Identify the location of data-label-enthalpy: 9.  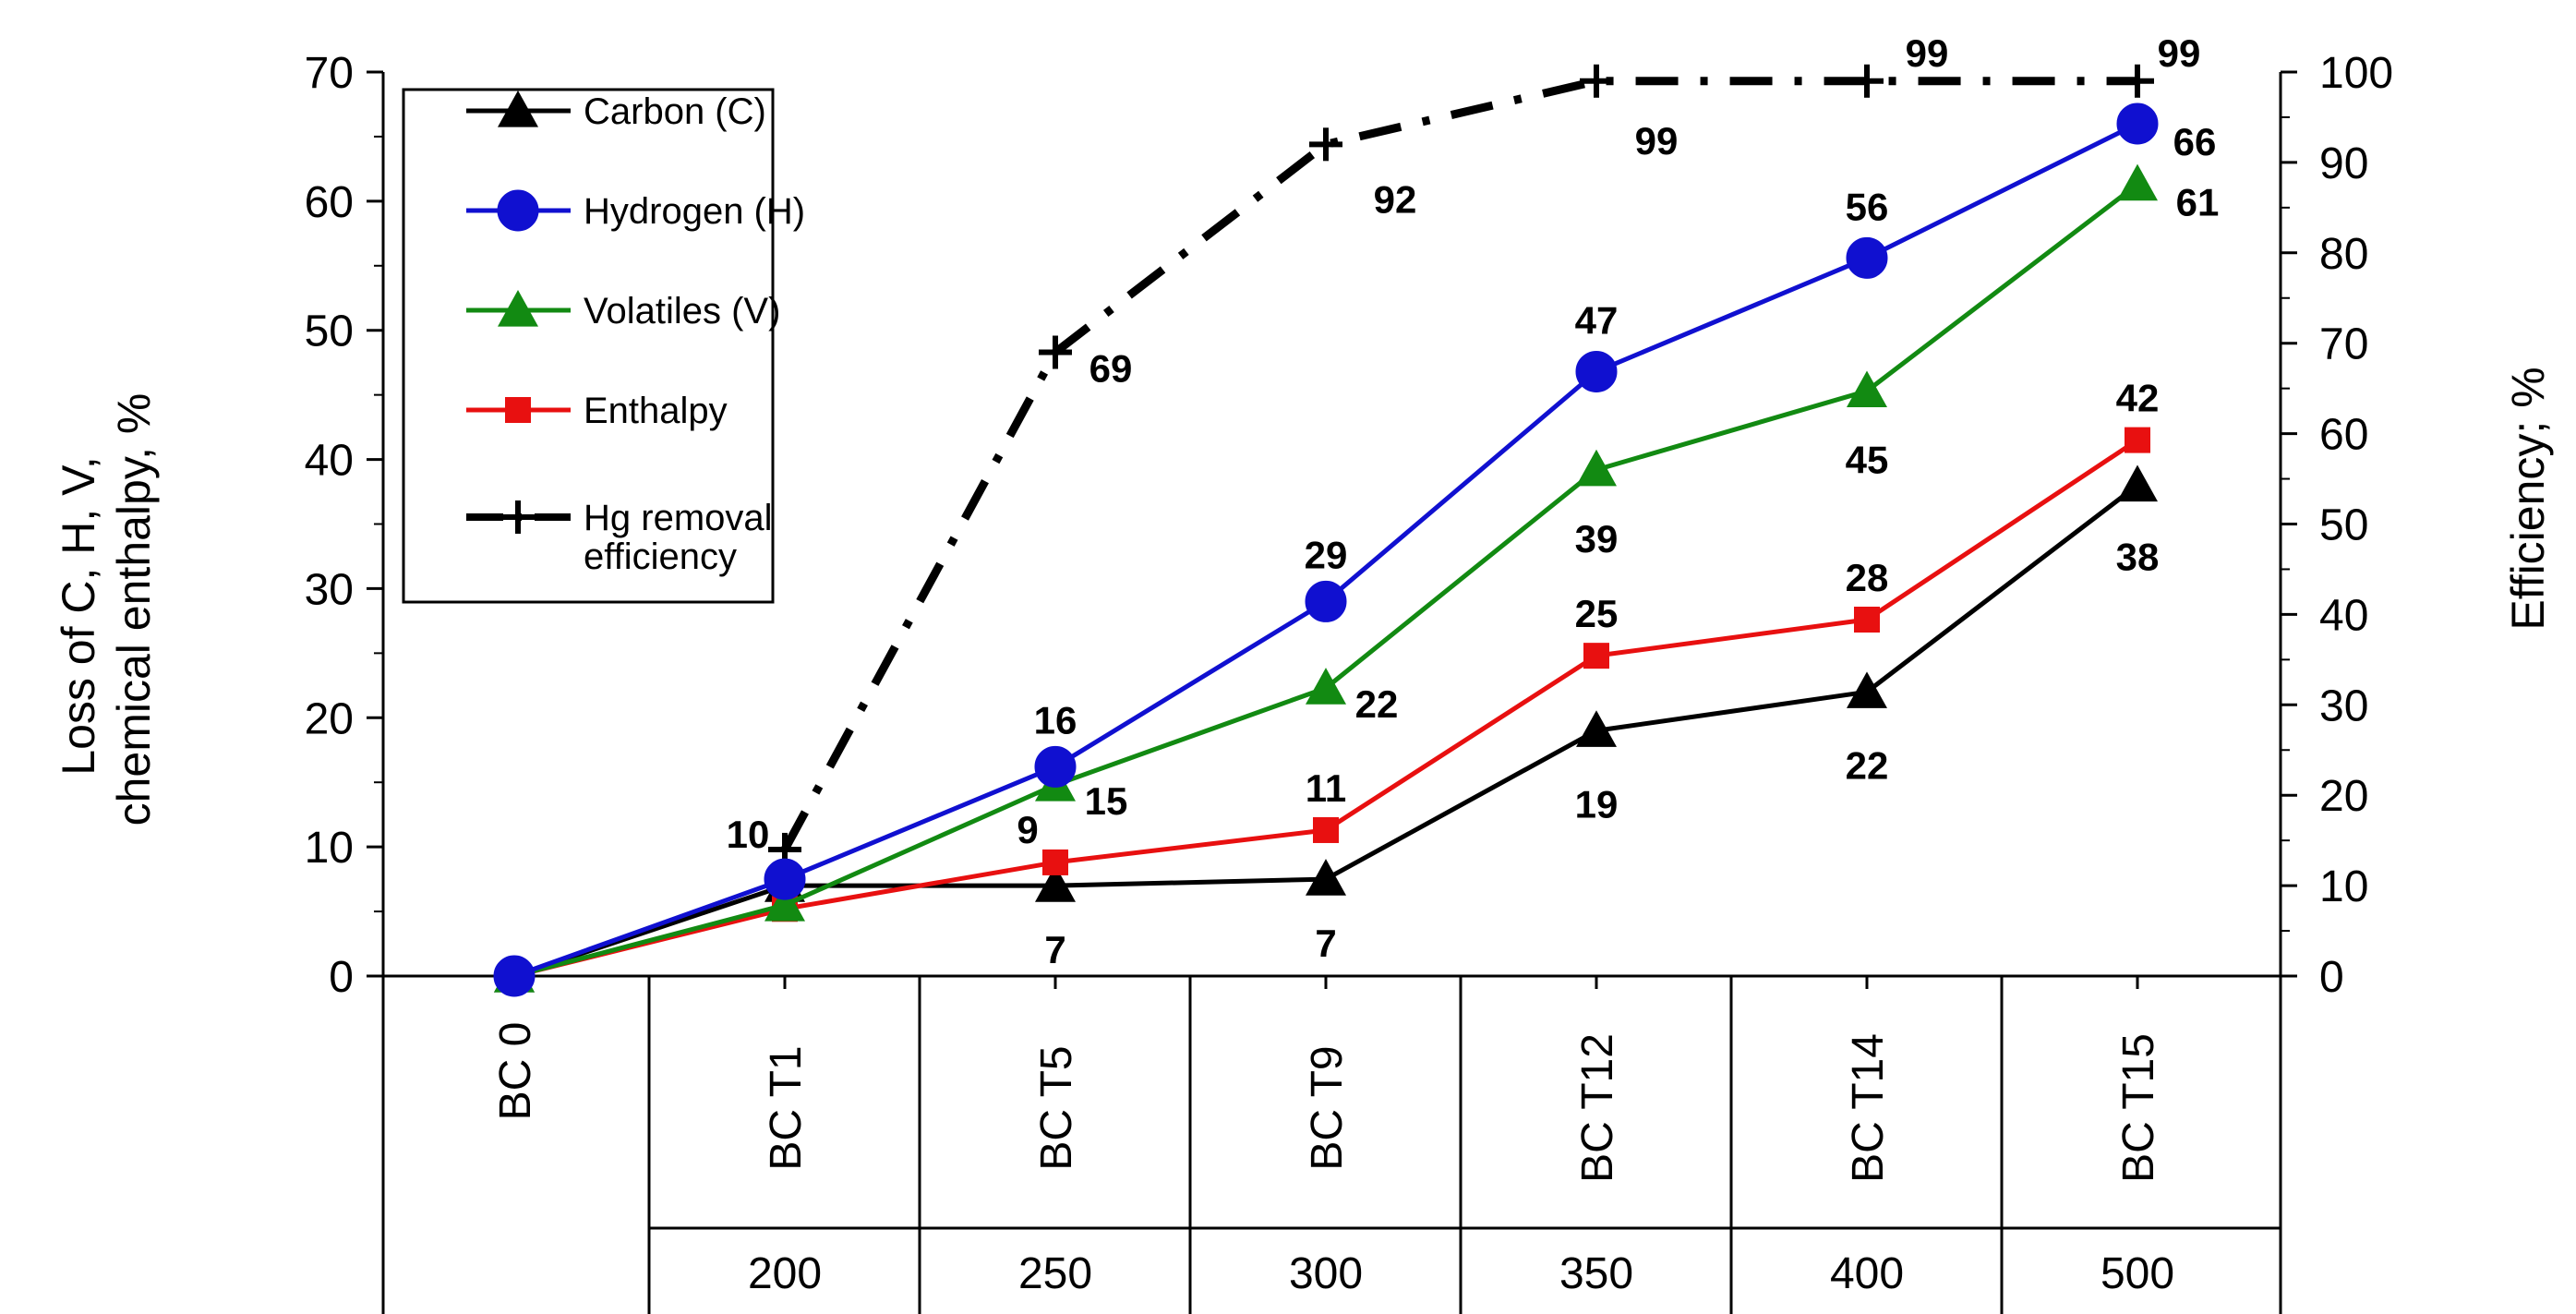
(1027, 829).